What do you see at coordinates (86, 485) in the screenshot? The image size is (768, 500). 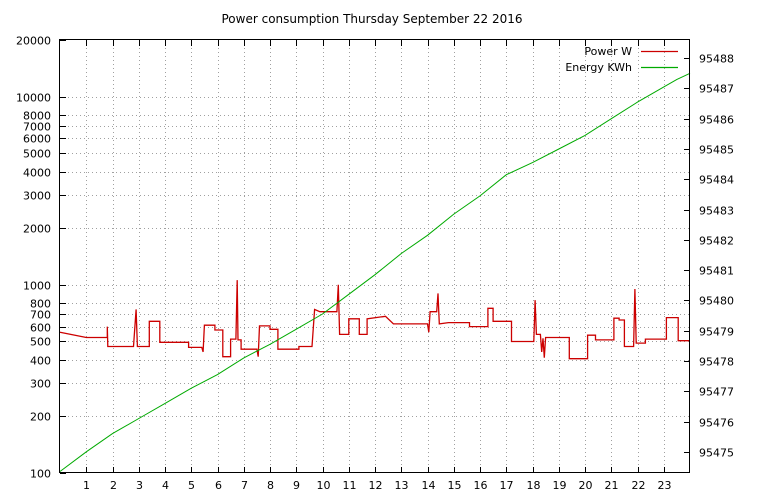 I see `x-tick-label: 1` at bounding box center [86, 485].